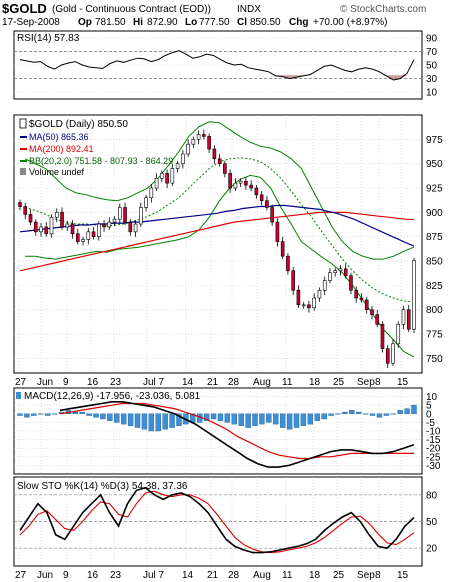 The image size is (460, 582). Describe the element at coordinates (234, 575) in the screenshot. I see `x-tick-label: 28` at that location.